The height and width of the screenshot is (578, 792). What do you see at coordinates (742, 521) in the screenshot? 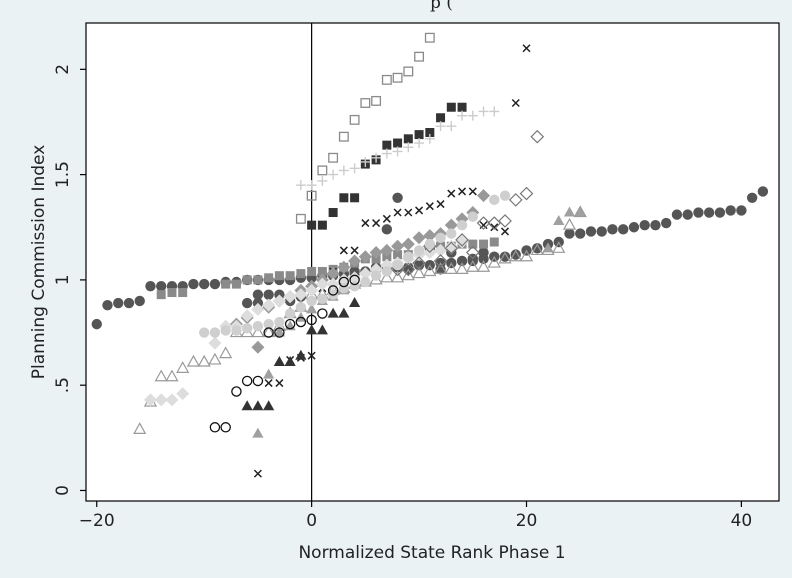
I see `x-tick-label: 40` at bounding box center [742, 521].